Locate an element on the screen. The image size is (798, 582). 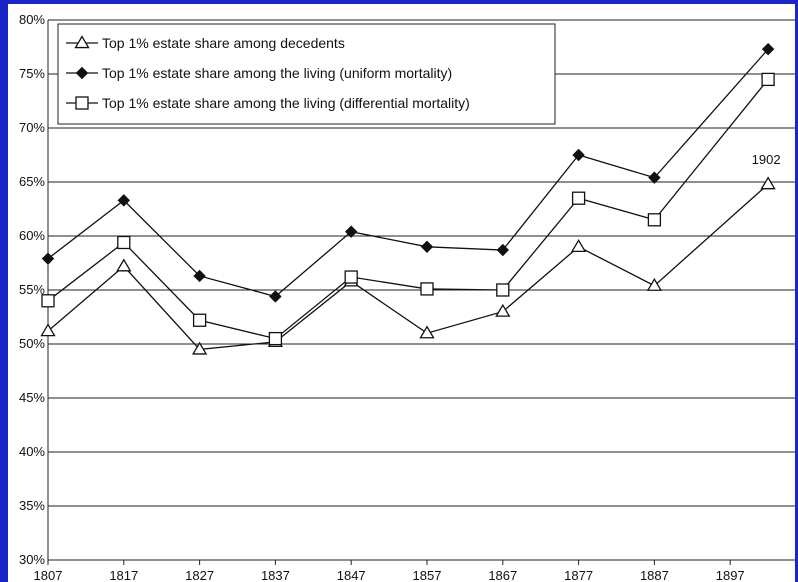
x-tick-label: 1837 is located at coordinates (275, 575).